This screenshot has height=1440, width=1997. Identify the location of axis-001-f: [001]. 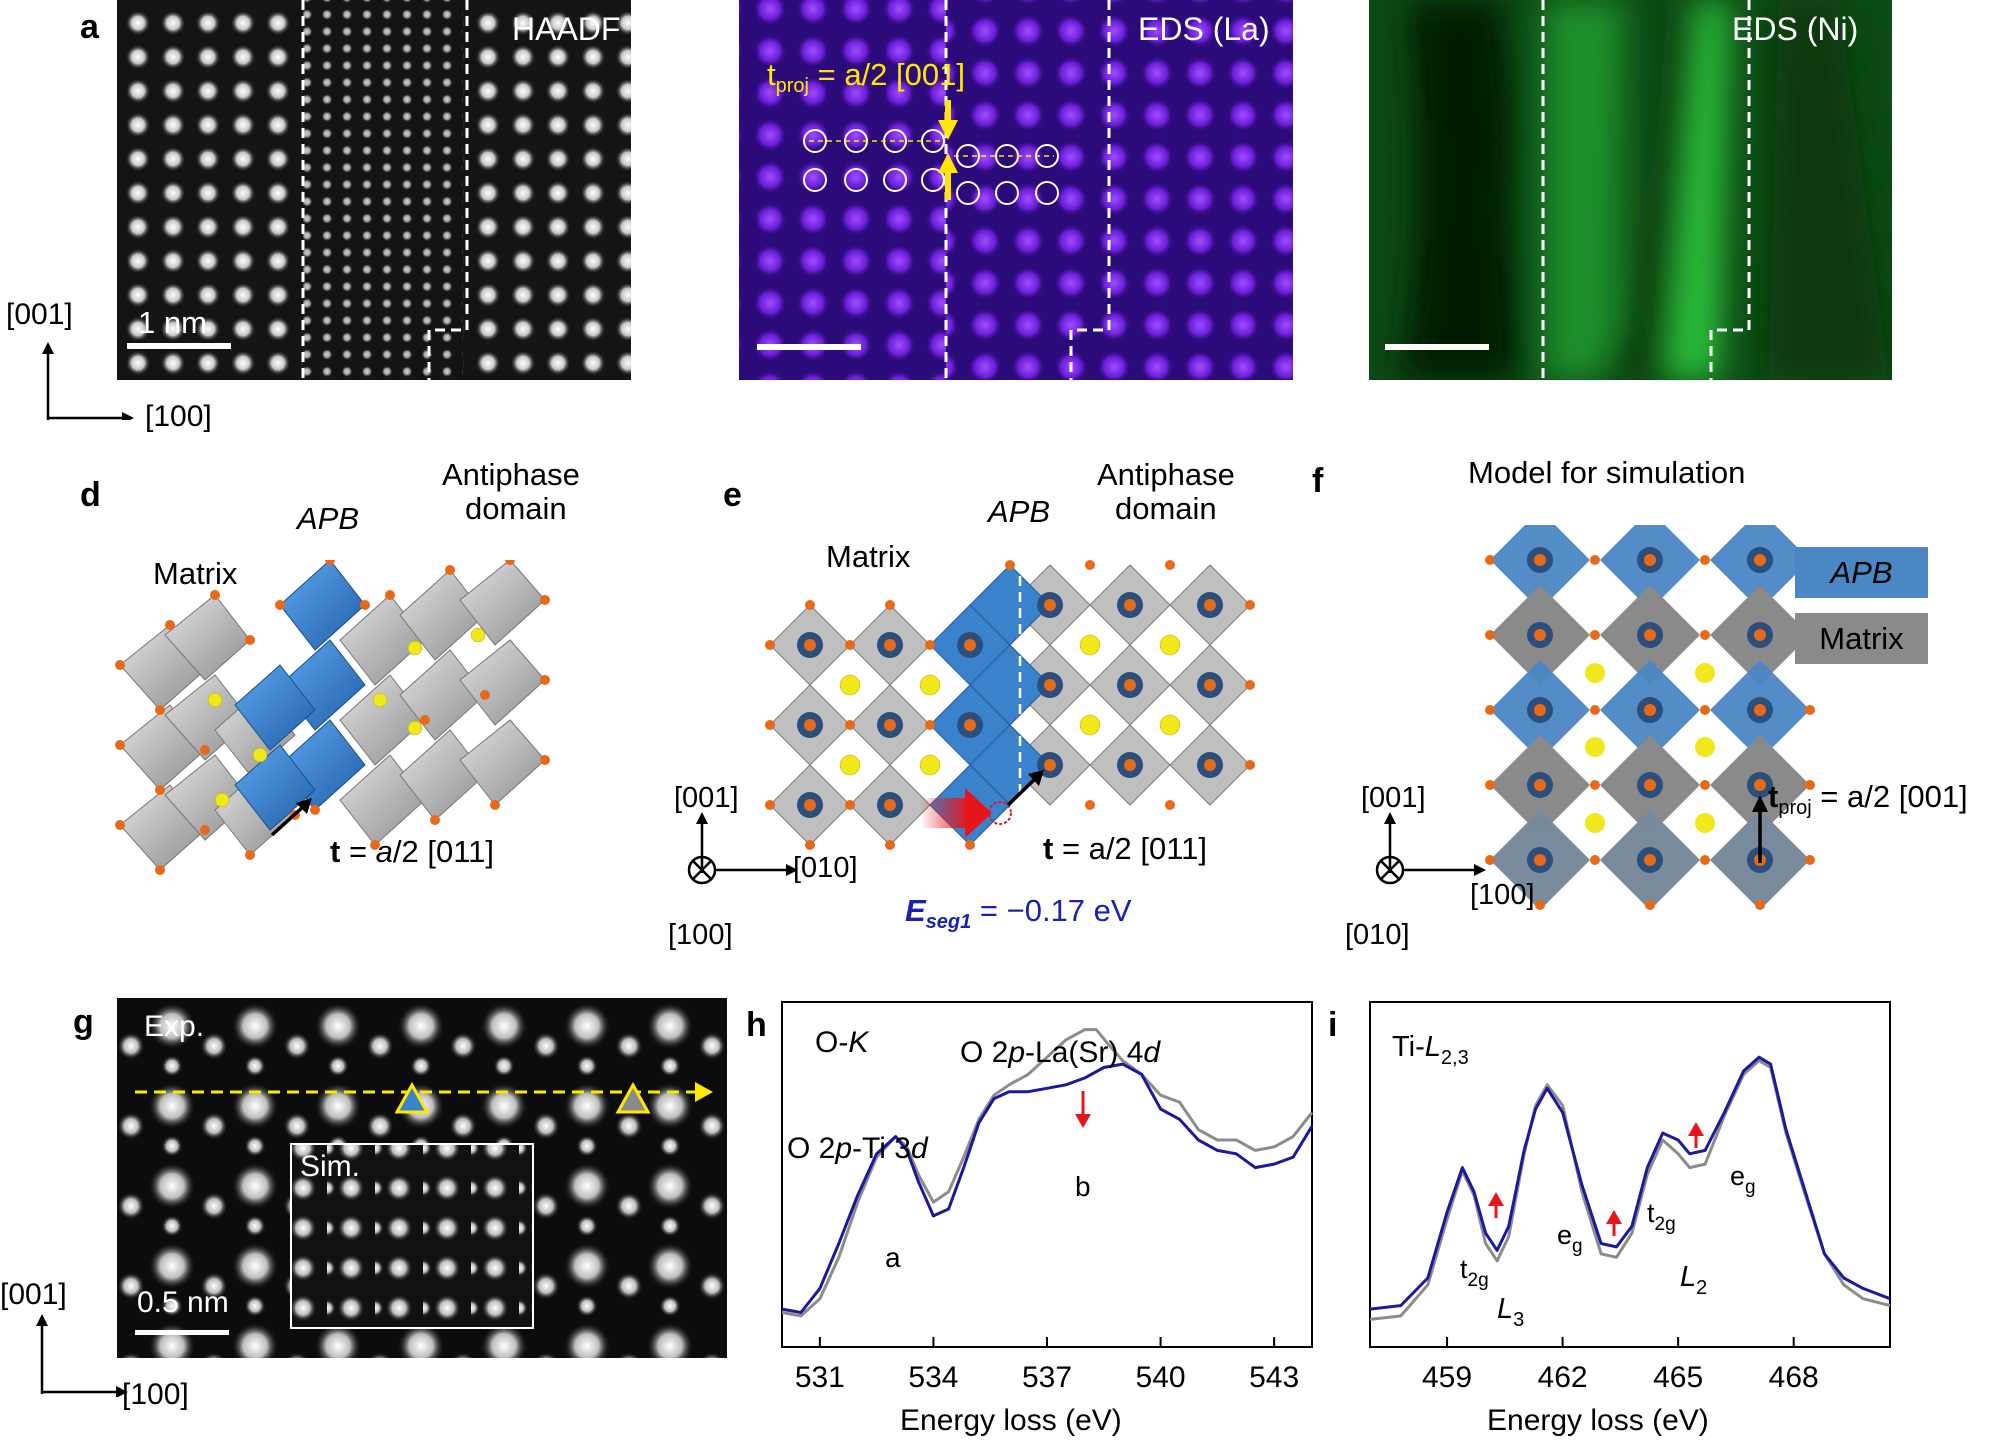
(1393, 798).